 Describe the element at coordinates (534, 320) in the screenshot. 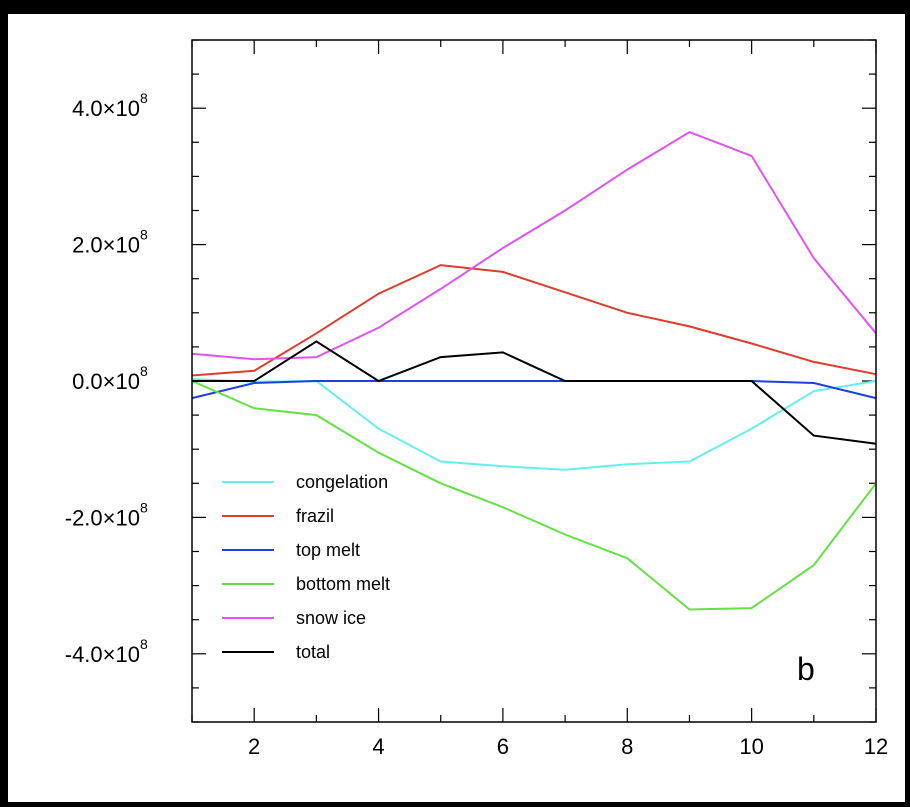

I see `series-line-frazil` at that location.